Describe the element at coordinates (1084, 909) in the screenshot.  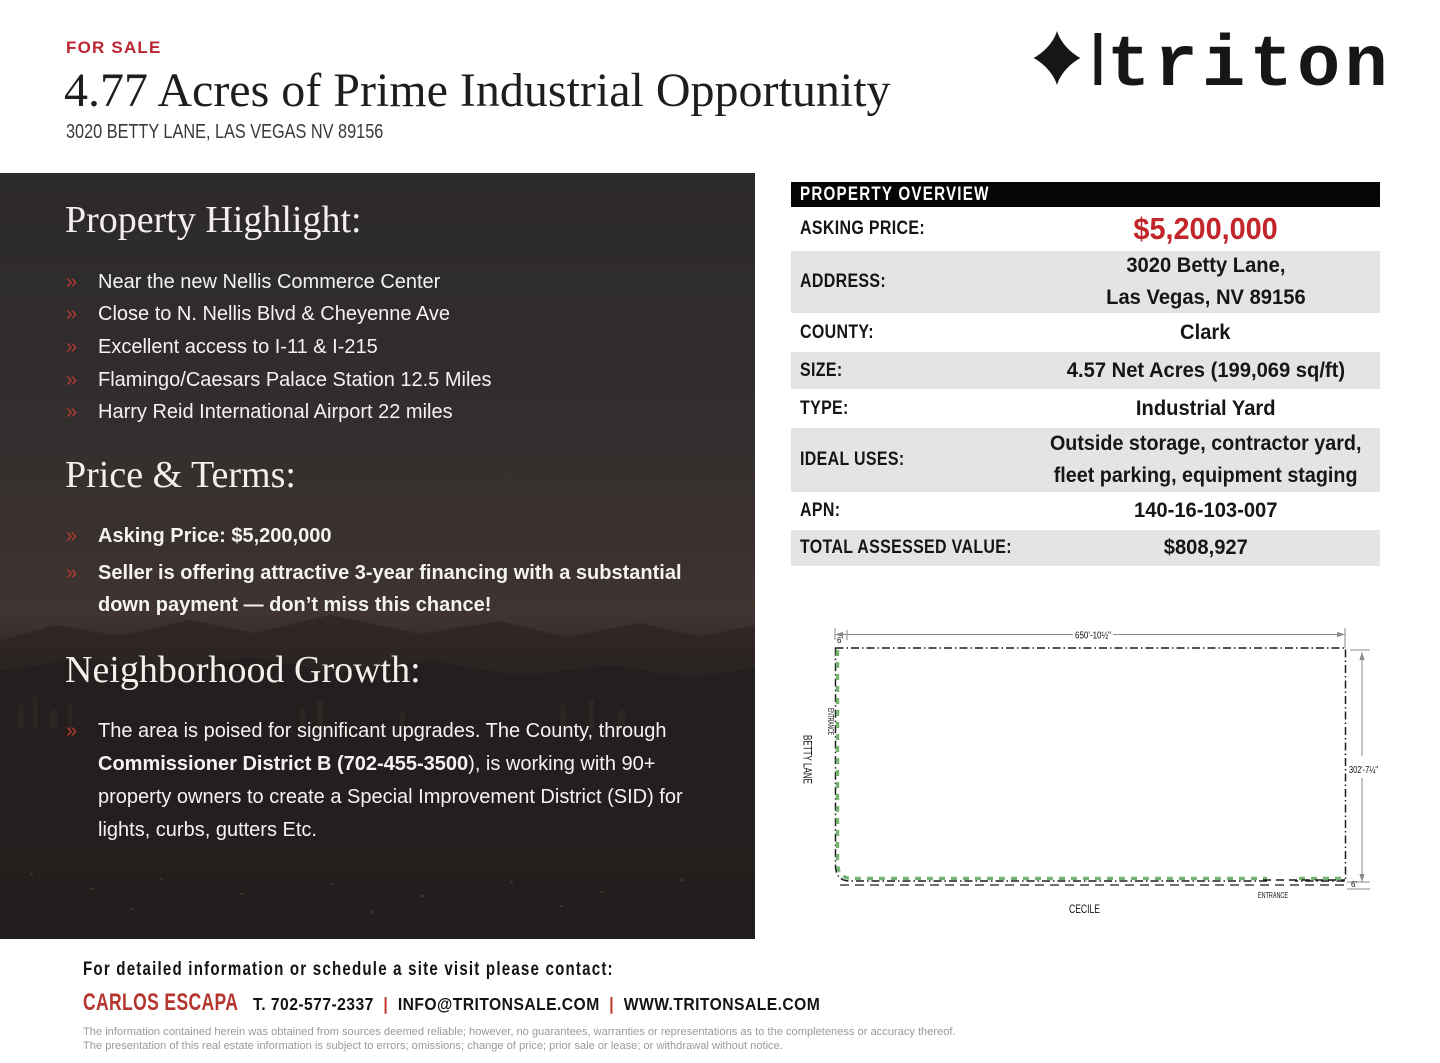
I see `svg-text: CECILE` at that location.